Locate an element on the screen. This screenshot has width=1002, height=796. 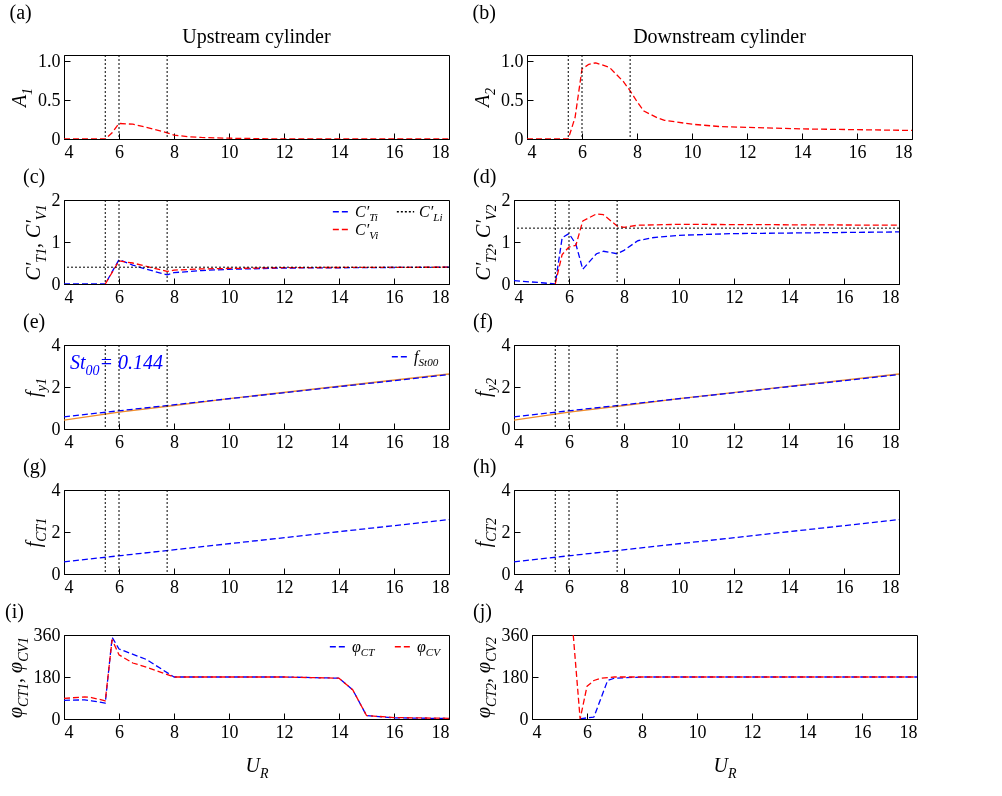
chart-title: (j) is located at coordinates (482, 611).